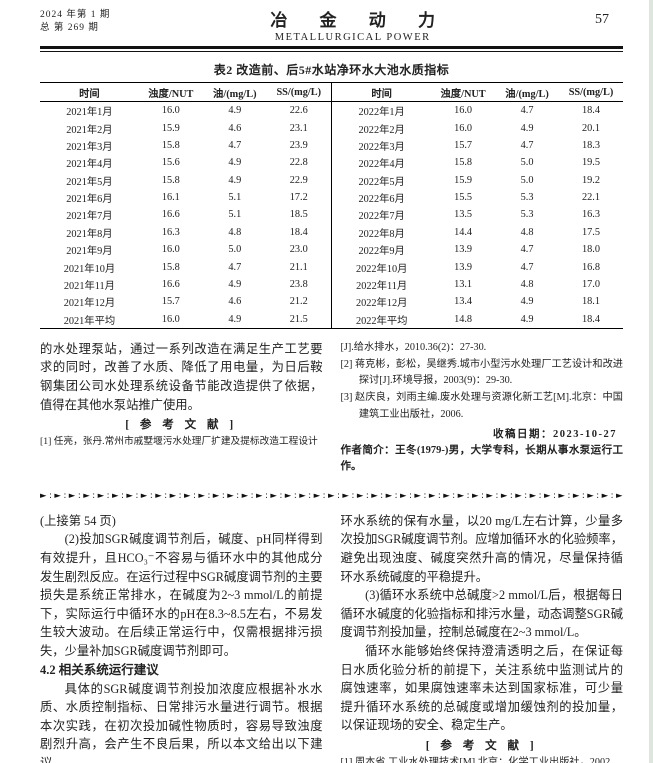 This screenshot has width=653, height=763. I want to click on table-cell: 23.0, so click(298, 250).